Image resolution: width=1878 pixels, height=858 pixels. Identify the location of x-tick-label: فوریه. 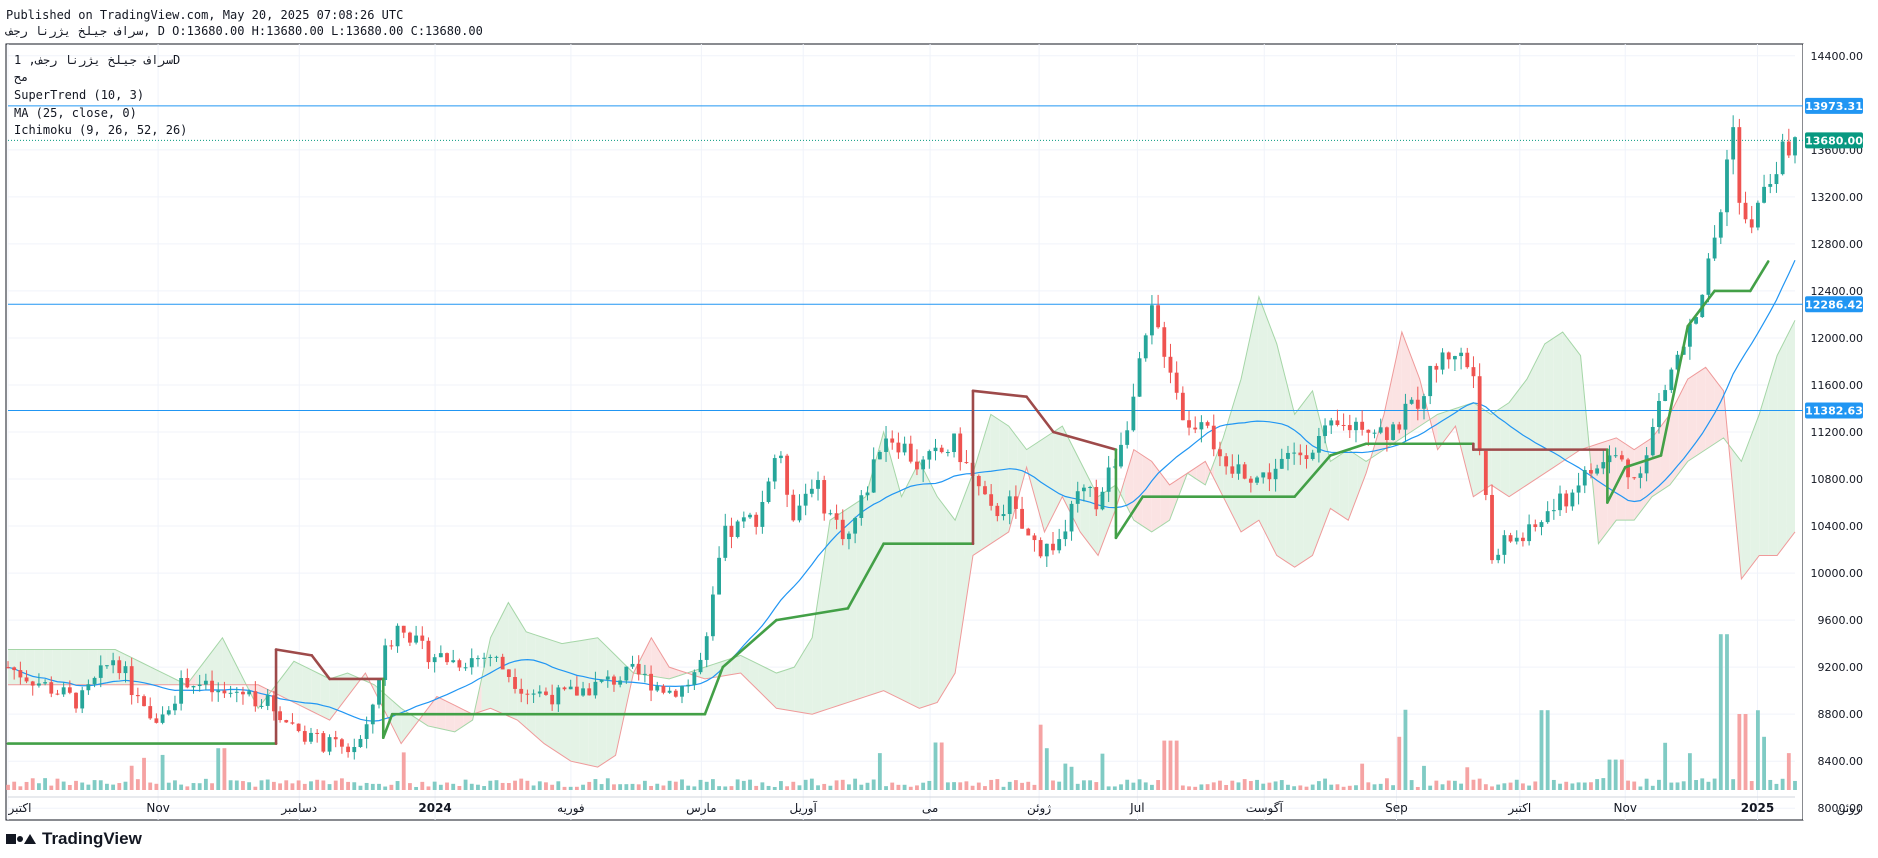
(571, 808).